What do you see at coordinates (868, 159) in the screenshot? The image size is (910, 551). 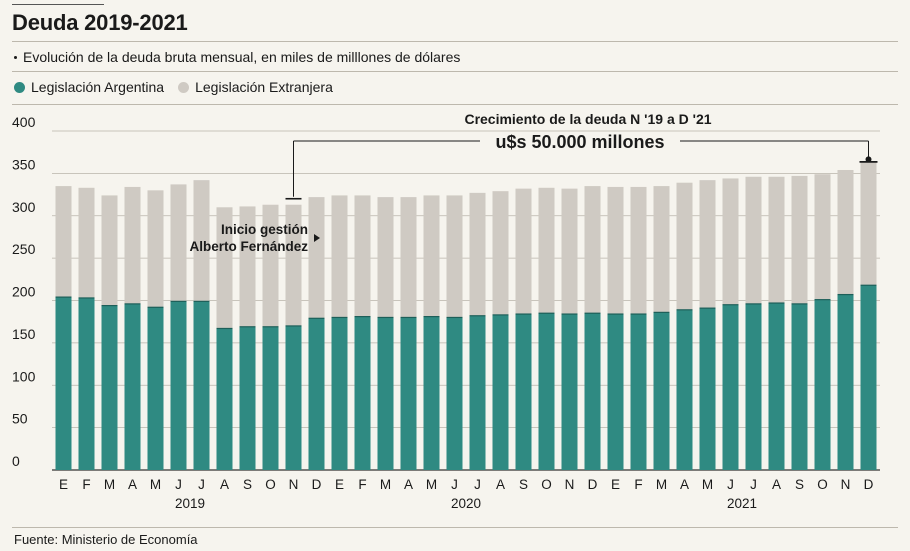 I see `growth-end-dot-icon` at bounding box center [868, 159].